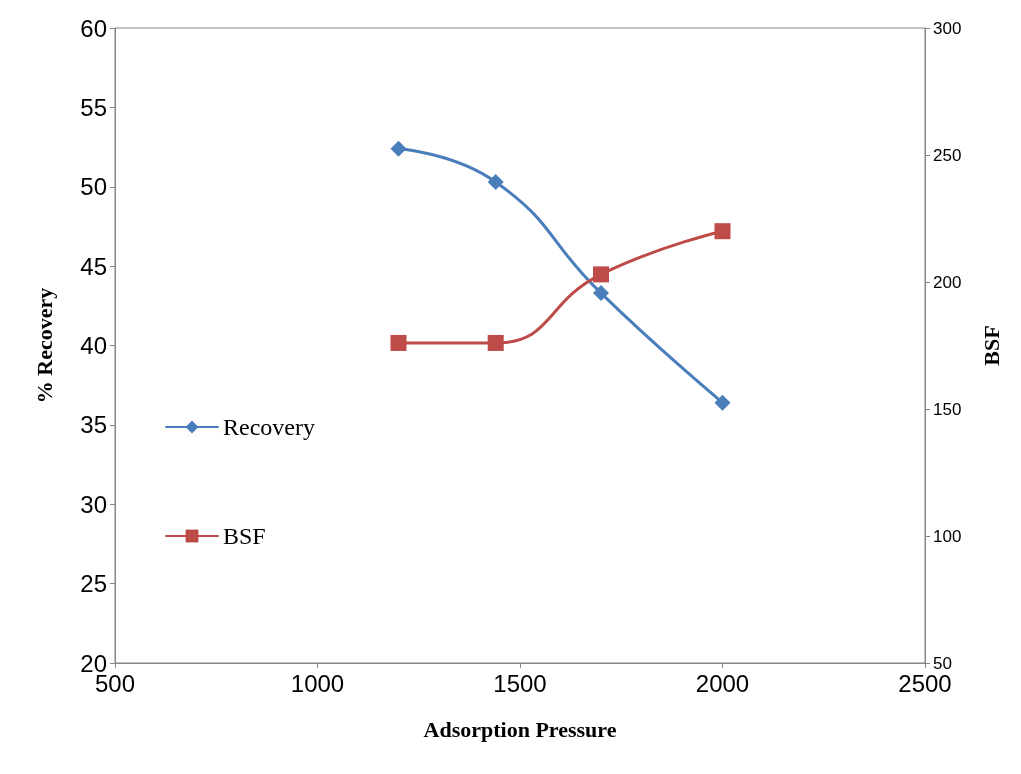 This screenshot has height=774, width=1021. I want to click on y2-tick-label: 150, so click(947, 409).